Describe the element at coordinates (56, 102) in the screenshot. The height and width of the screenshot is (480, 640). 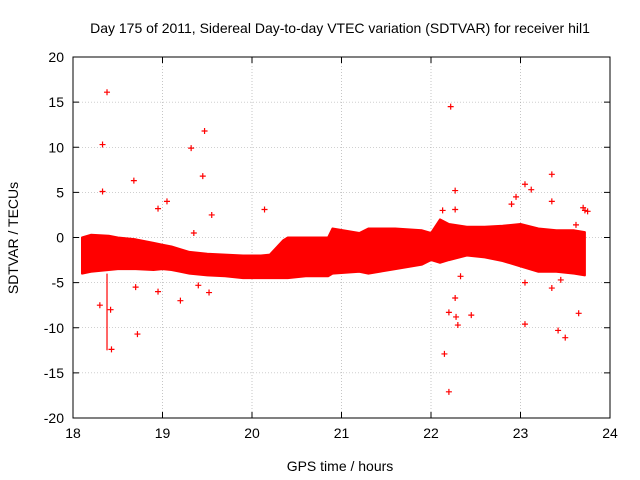
I see `y-tick-label: 15` at that location.